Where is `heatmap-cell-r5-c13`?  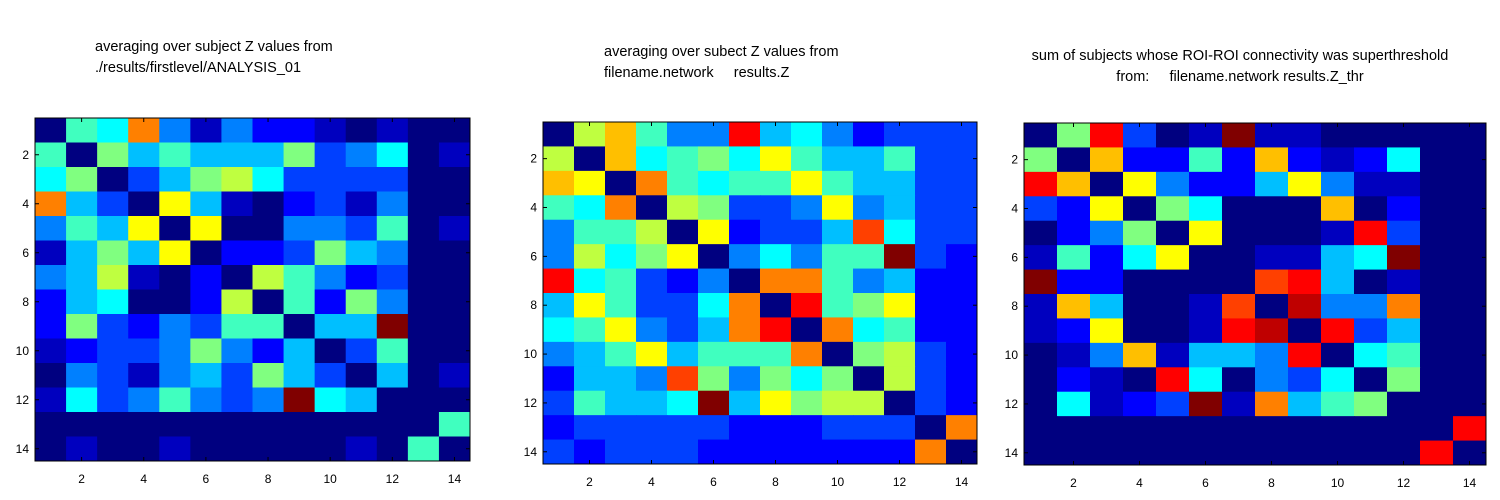
heatmap-cell-r5-c13 is located at coordinates (931, 232).